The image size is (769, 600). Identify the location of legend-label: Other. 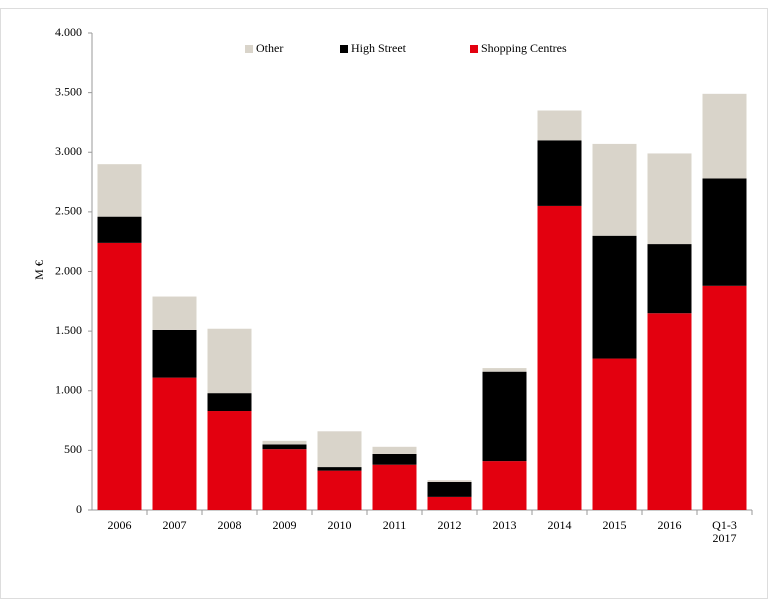
(269, 48).